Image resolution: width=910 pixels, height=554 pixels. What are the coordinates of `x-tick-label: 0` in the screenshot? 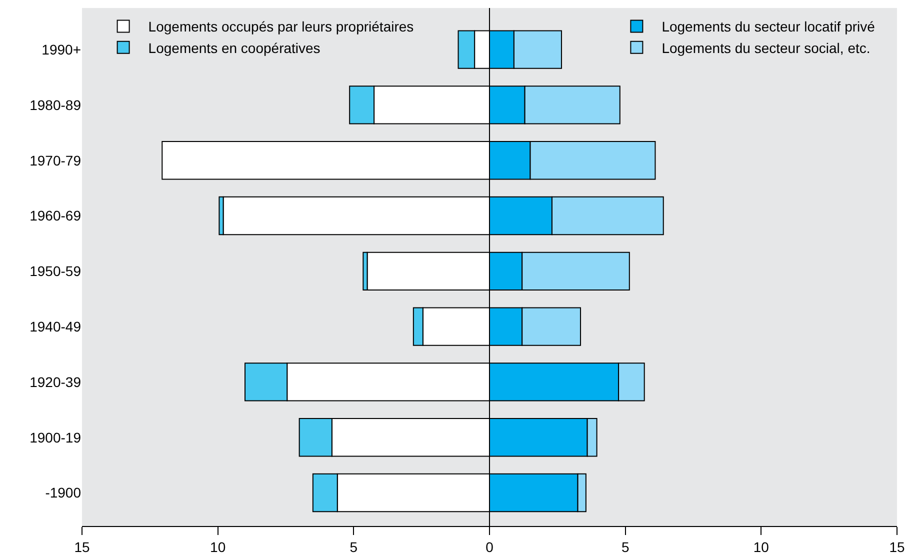 It's located at (490, 546).